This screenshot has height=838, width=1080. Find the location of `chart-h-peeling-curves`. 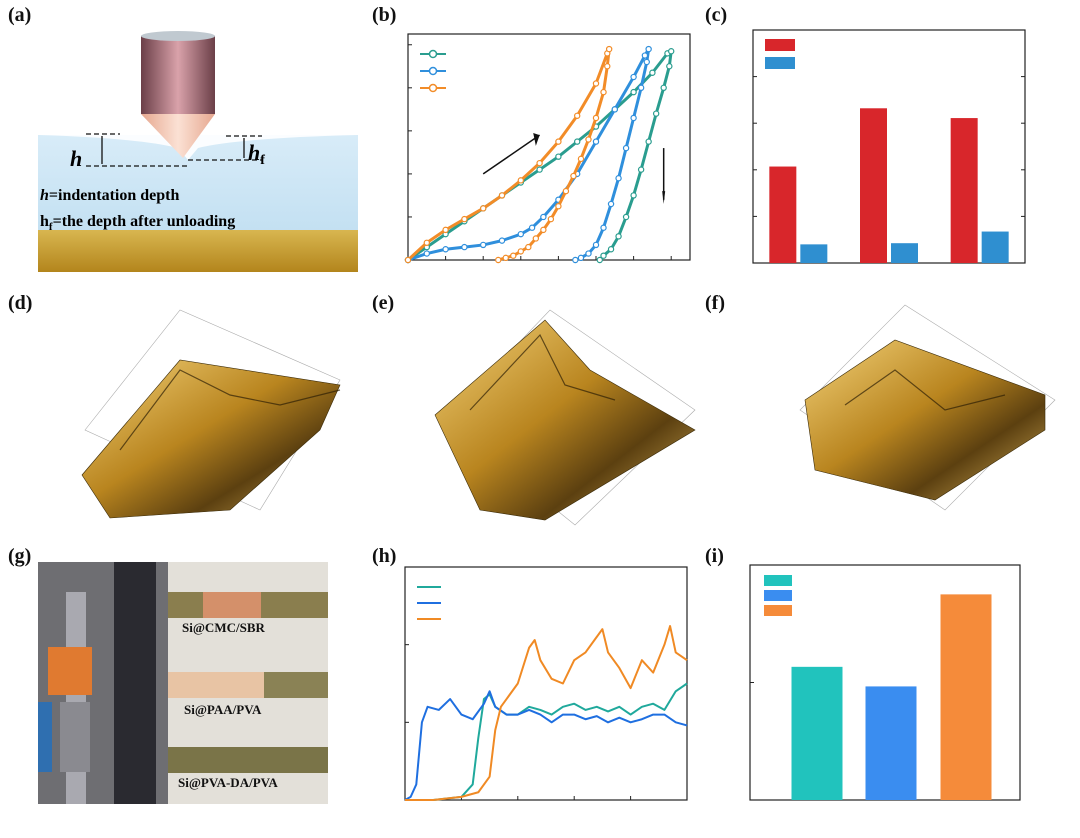

chart-h-peeling-curves is located at coordinates (546, 683).